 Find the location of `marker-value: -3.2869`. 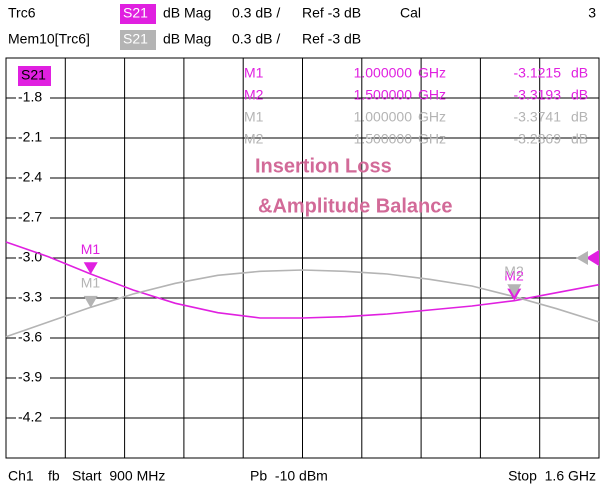

marker-value: -3.2869 is located at coordinates (538, 139).